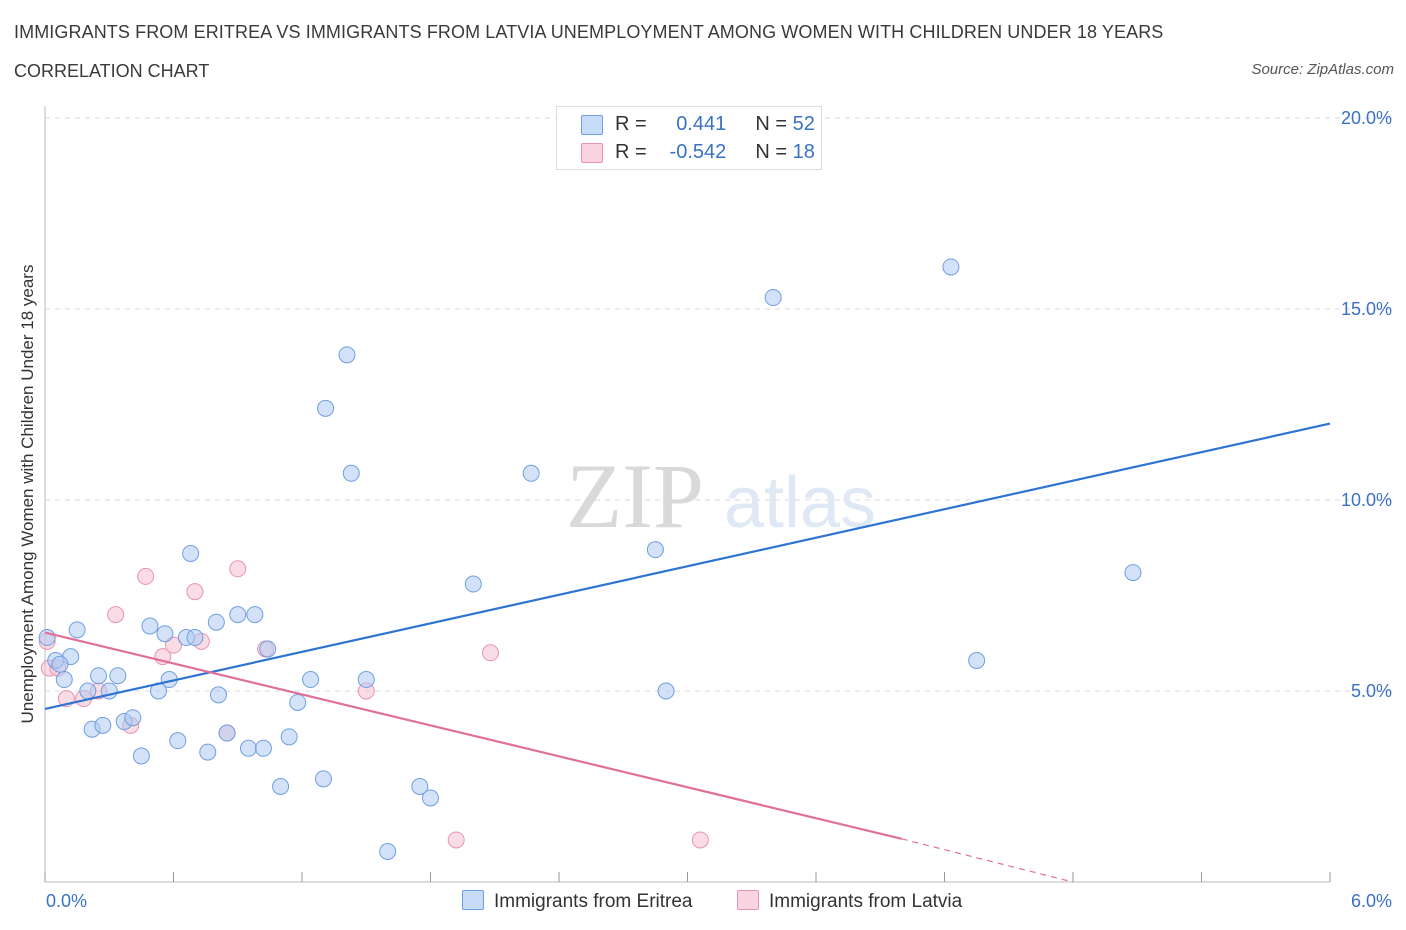  What do you see at coordinates (1371, 691) in the screenshot?
I see `y-tick-label: 5.0%` at bounding box center [1371, 691].